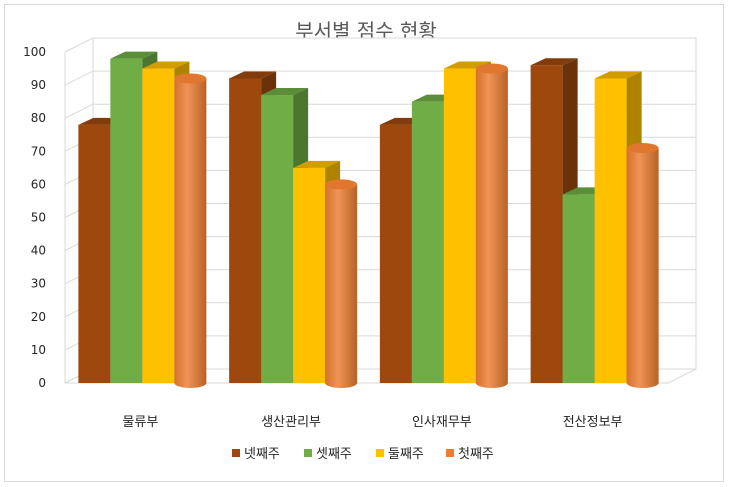  What do you see at coordinates (406, 454) in the screenshot?
I see `legend-label: 둘째주` at bounding box center [406, 454].